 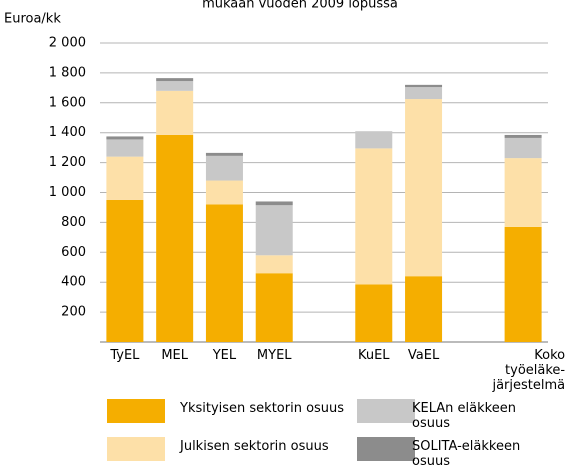 I want to click on y-tick-label: 1 800, so click(x=67, y=72).